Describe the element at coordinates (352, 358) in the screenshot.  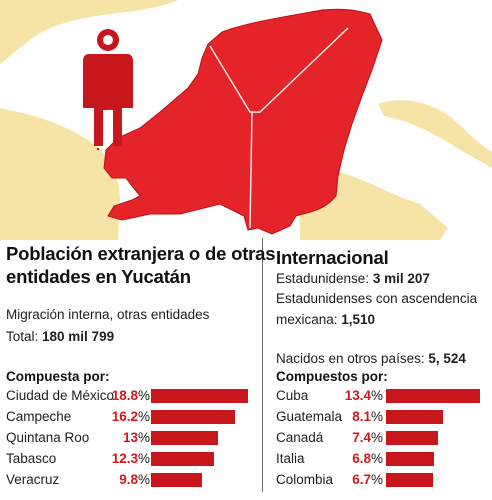
I see `born-label: Nacidos en otros países:` at that location.